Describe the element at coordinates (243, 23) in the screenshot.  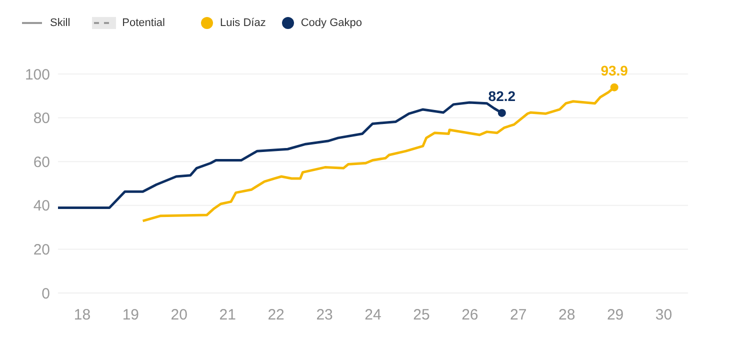
I see `legend-label: Luis Díaz` at that location.